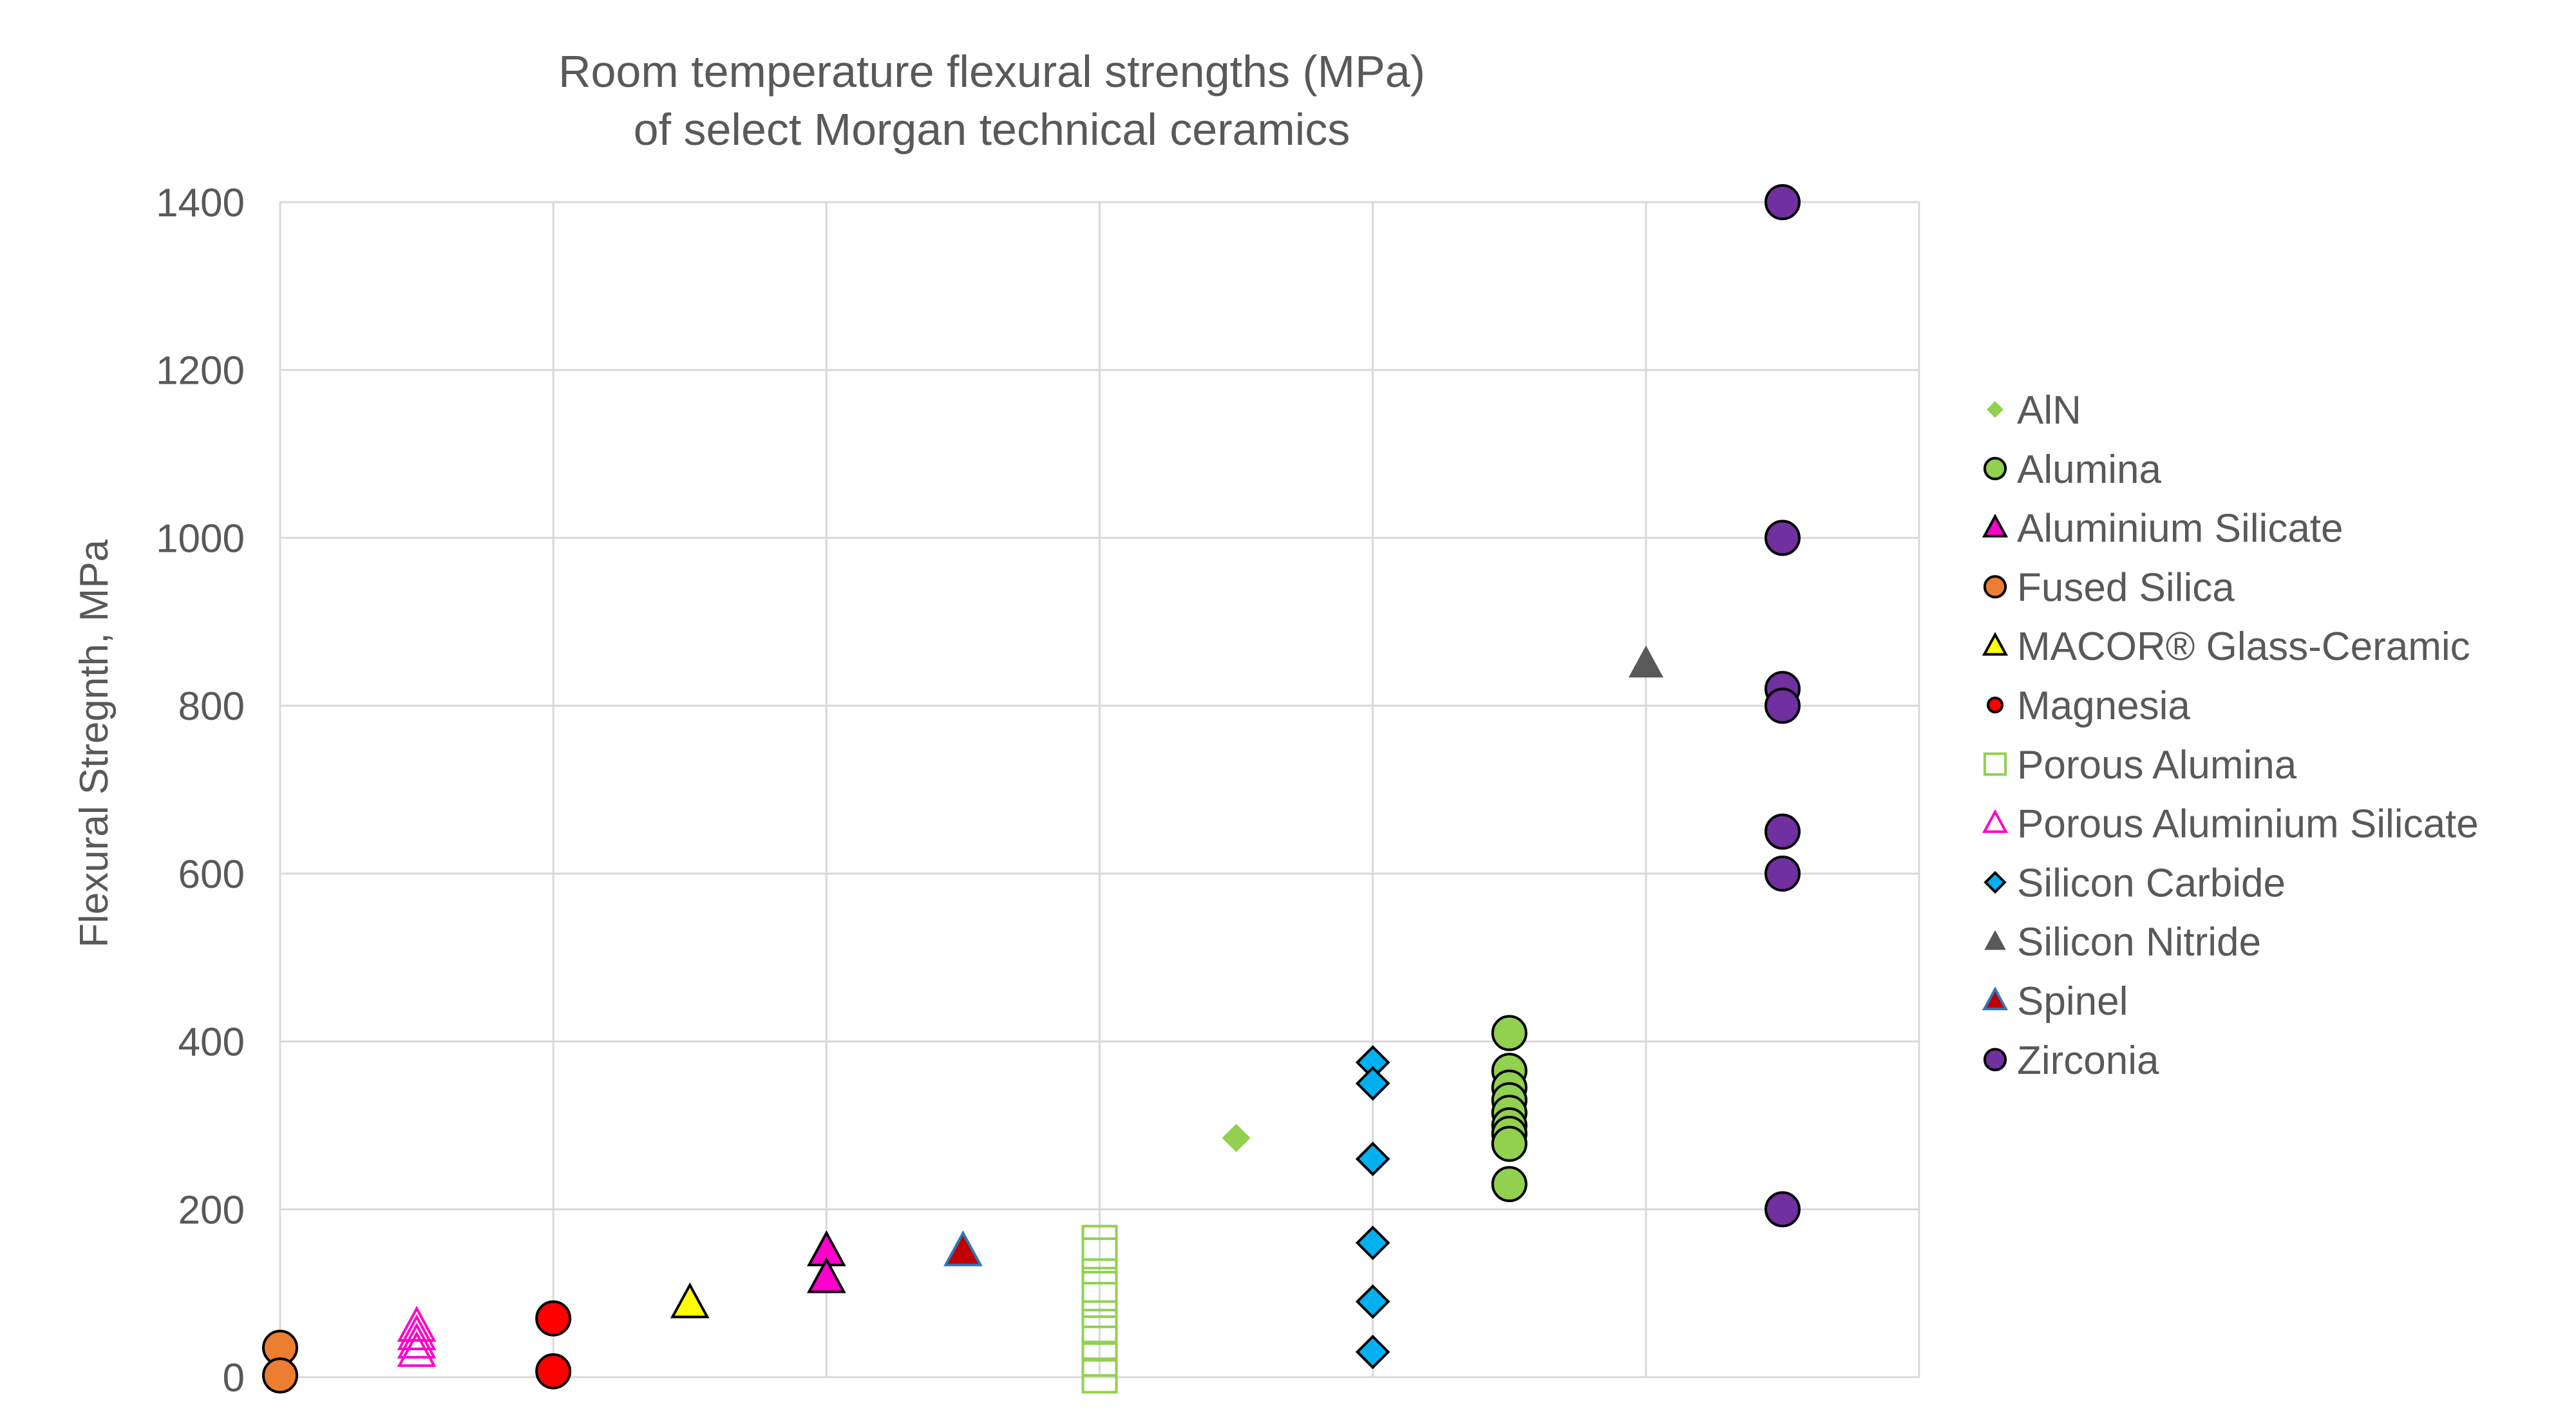 Image resolution: width=2576 pixels, height=1419 pixels. I want to click on series-porous-alumina, so click(1099, 1309).